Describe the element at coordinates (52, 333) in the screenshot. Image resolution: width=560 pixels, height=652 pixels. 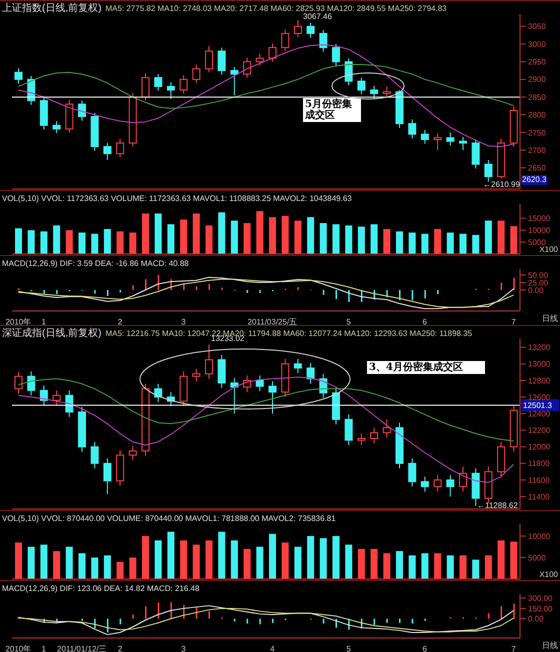
I see `chart-title: 深证成指(日线,前复权)` at that location.